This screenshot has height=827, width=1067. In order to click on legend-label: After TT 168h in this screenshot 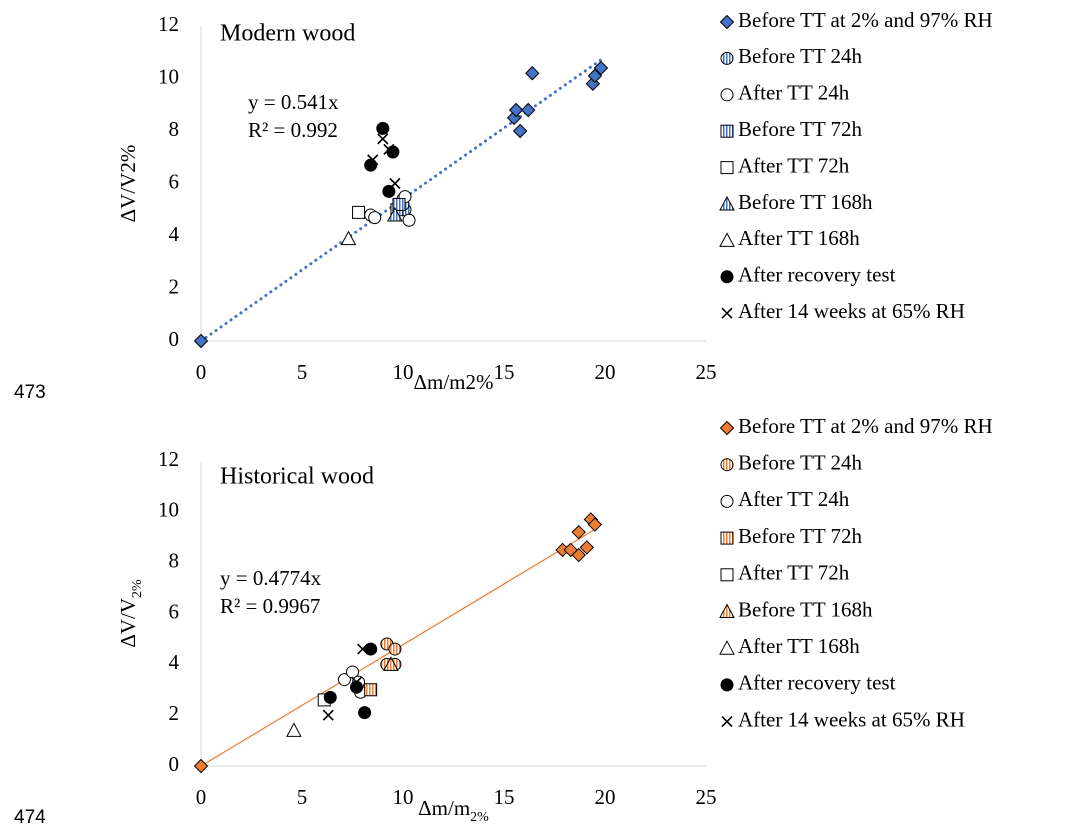, I will do `click(799, 238)`.